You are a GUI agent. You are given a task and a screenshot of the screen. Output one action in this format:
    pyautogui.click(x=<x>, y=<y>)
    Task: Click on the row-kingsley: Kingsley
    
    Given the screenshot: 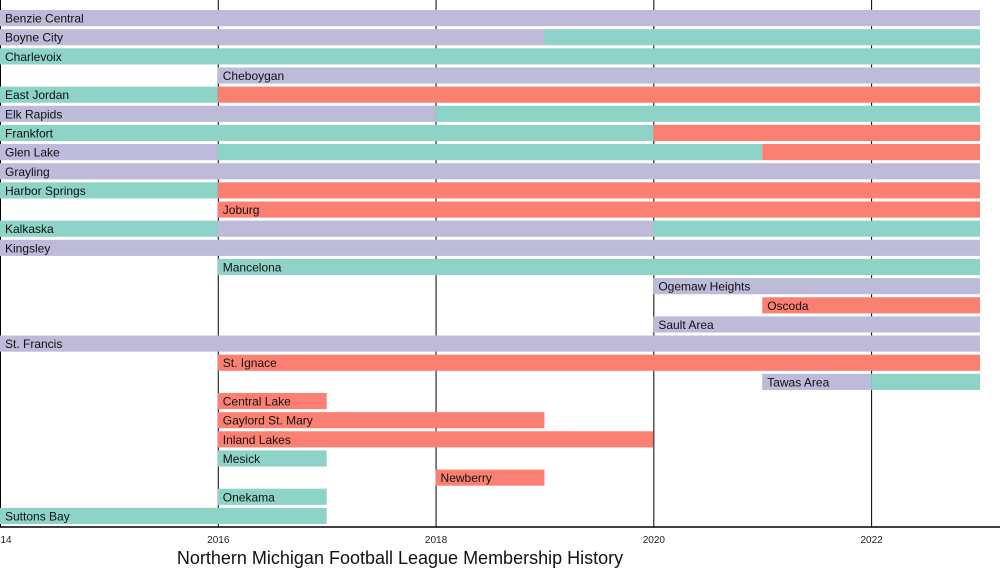 What is the action you would take?
    pyautogui.click(x=490, y=247)
    